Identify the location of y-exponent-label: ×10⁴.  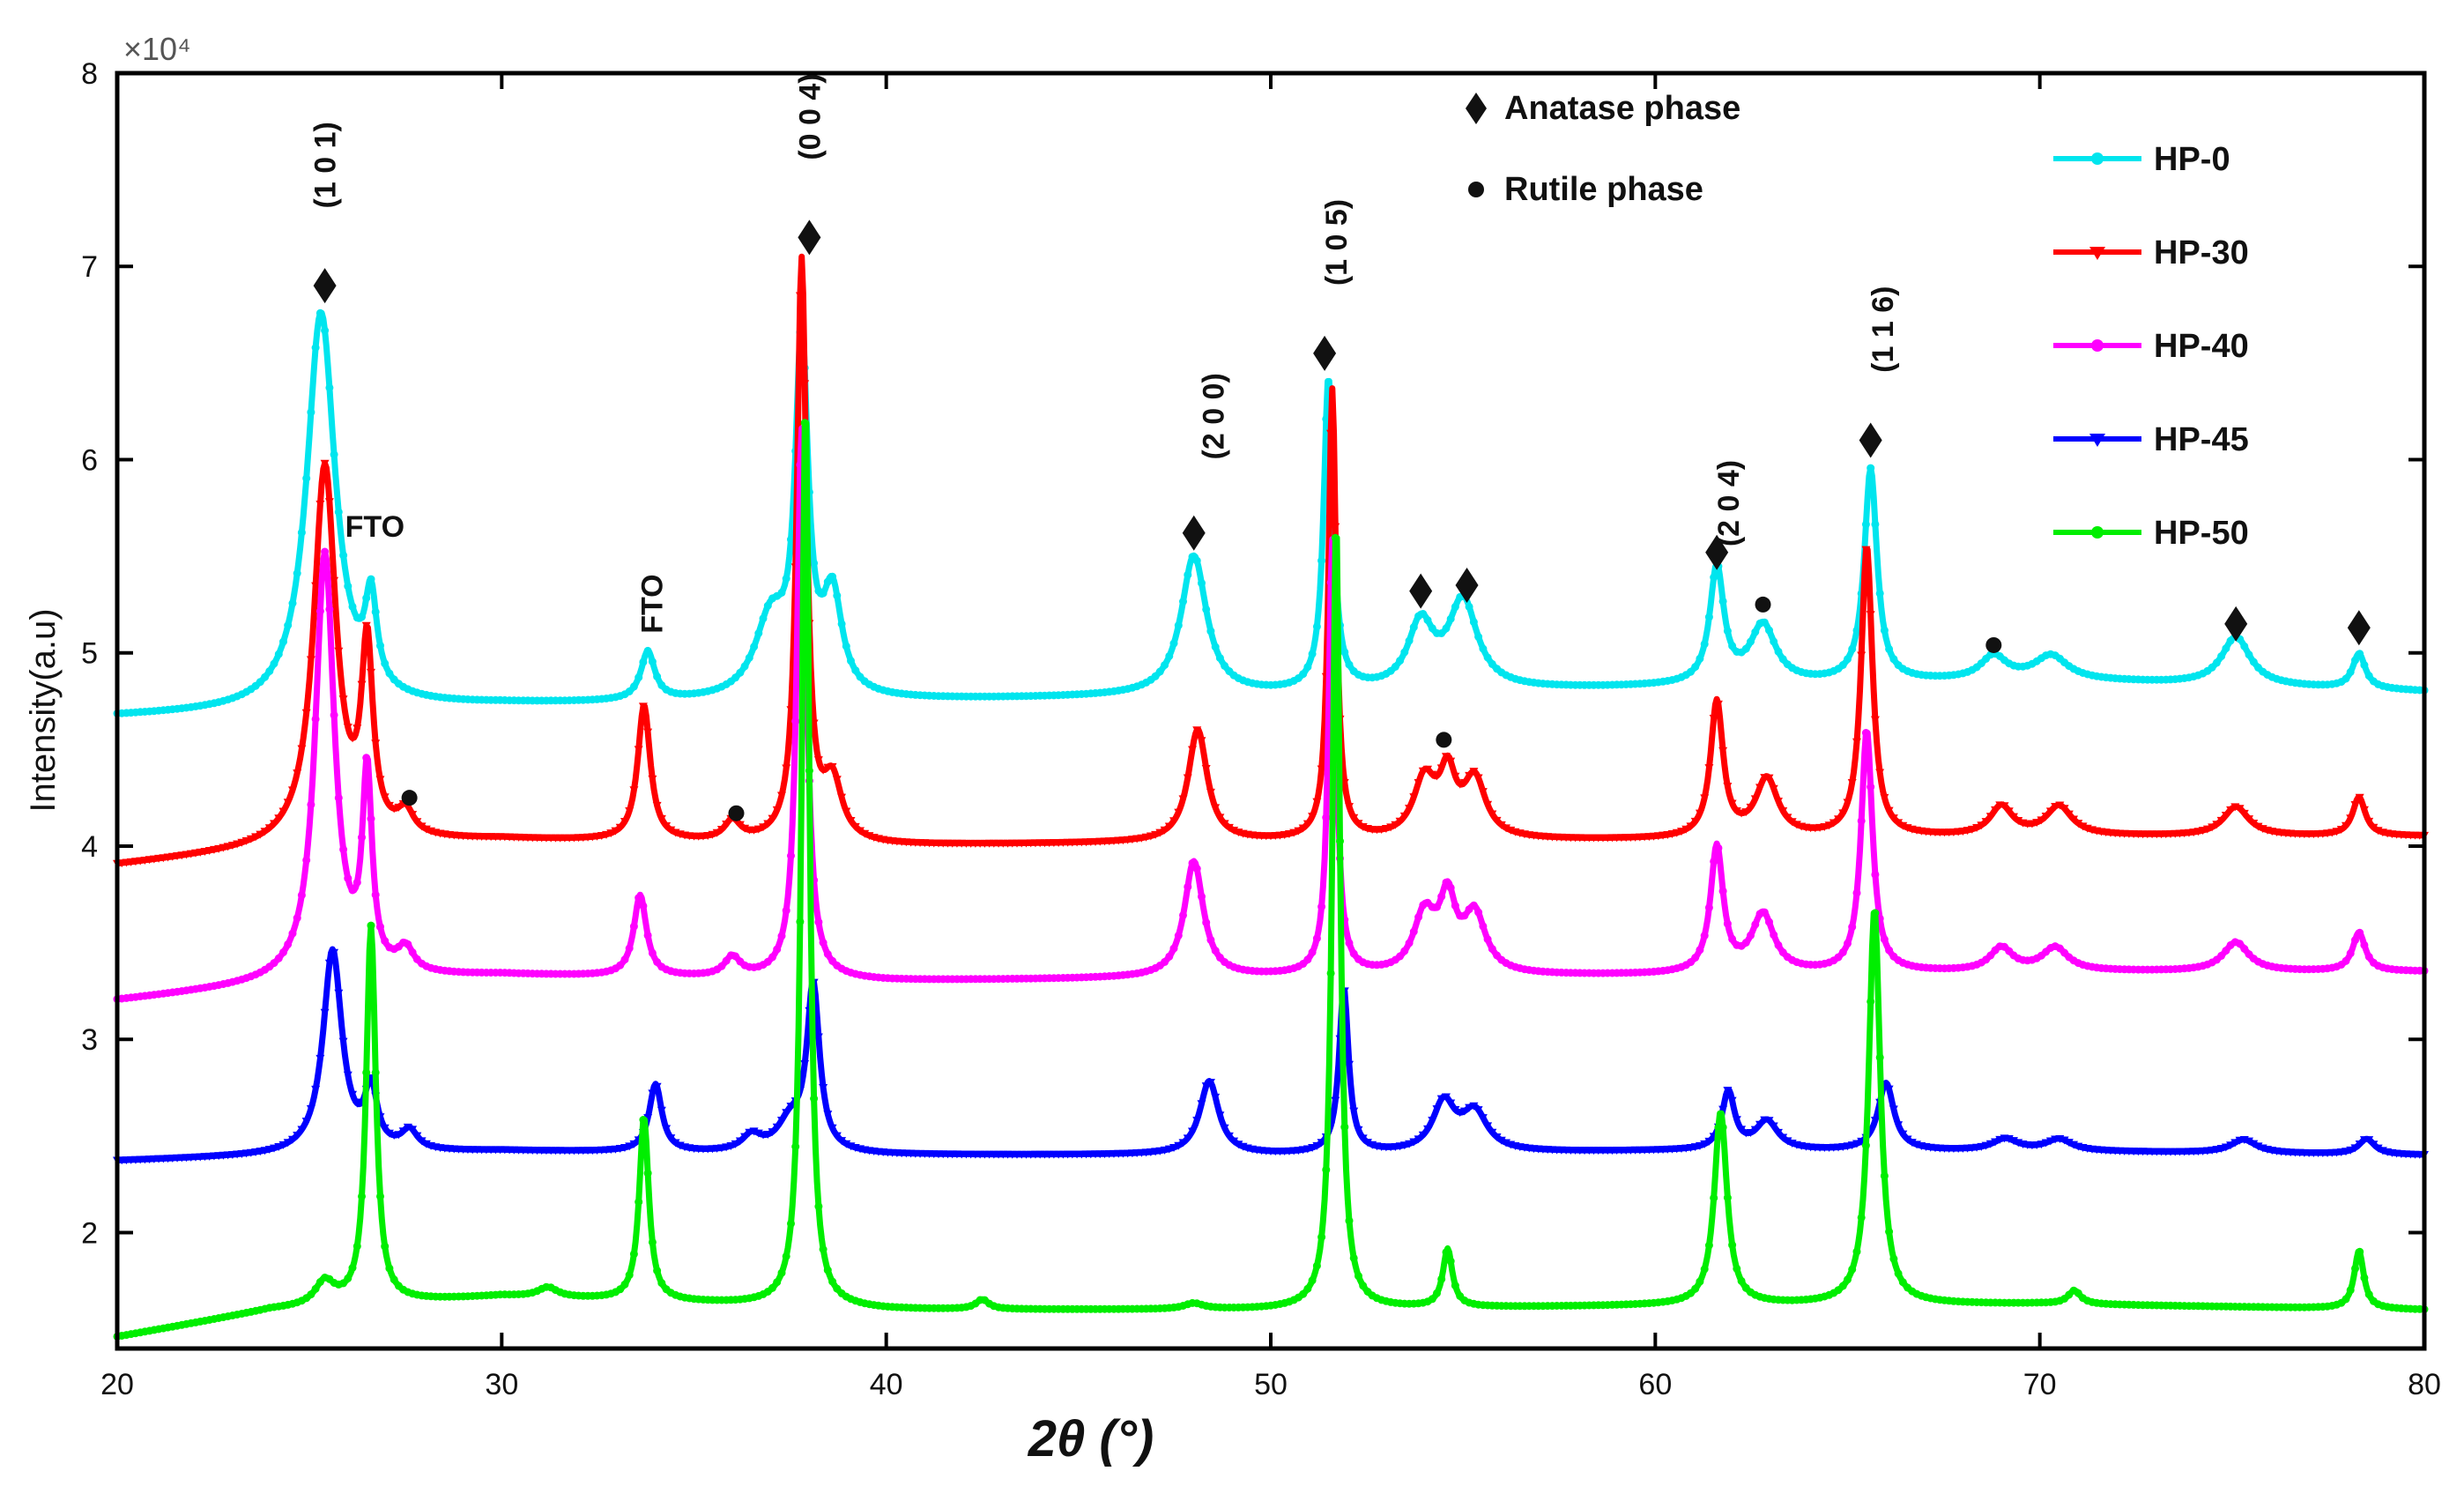
(157, 49).